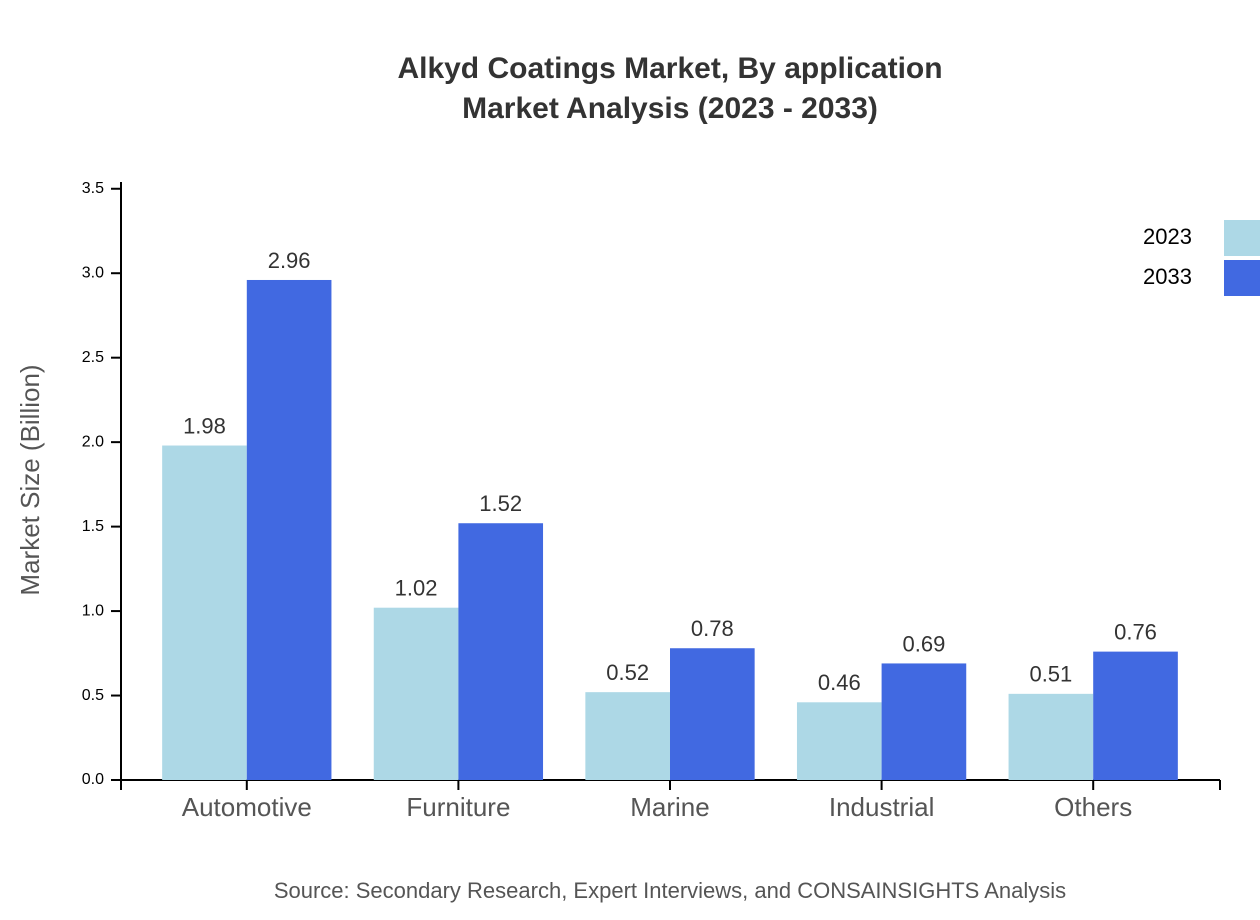 This screenshot has height=920, width=1260. Describe the element at coordinates (500, 503) in the screenshot. I see `value-label: 1.52` at that location.